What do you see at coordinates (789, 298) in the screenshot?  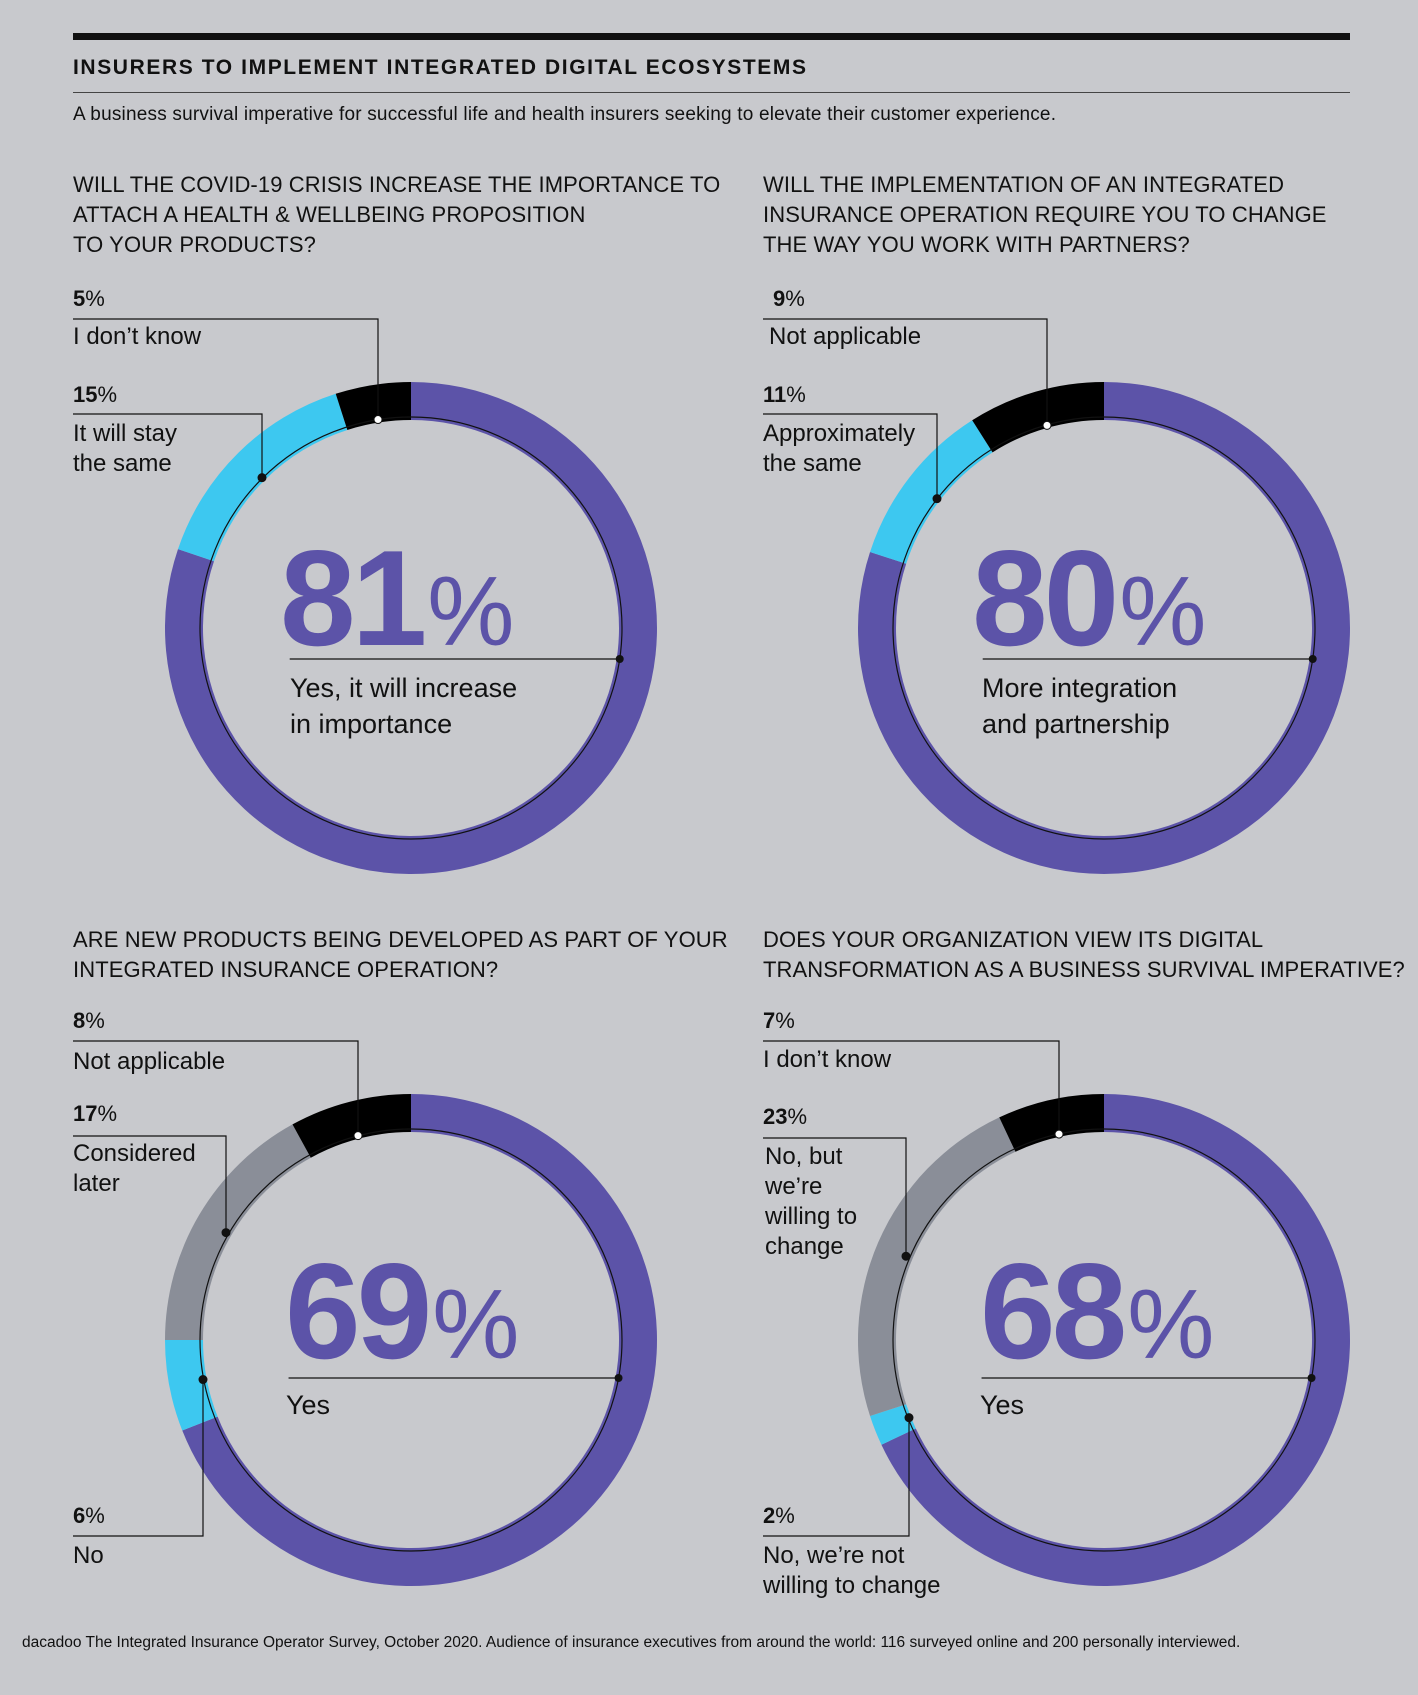 I see `pct-not-applicable-2: 9%` at bounding box center [789, 298].